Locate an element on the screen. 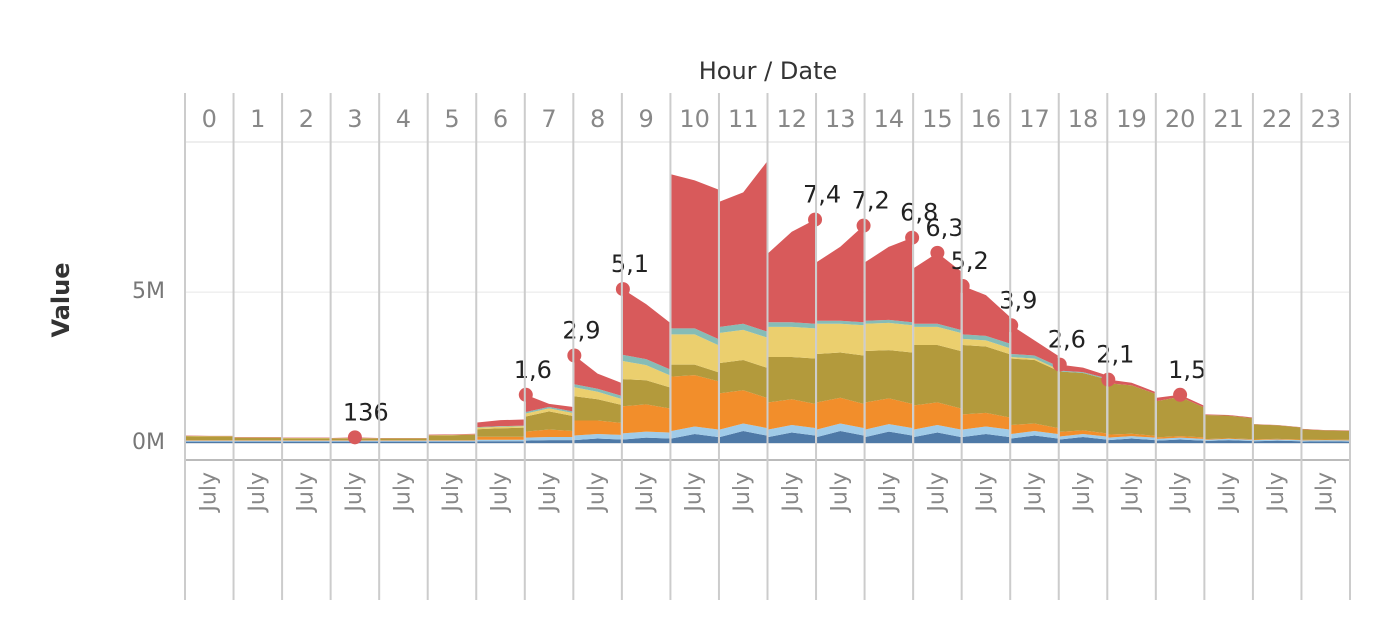  hour-label: 0 is located at coordinates (209, 119).